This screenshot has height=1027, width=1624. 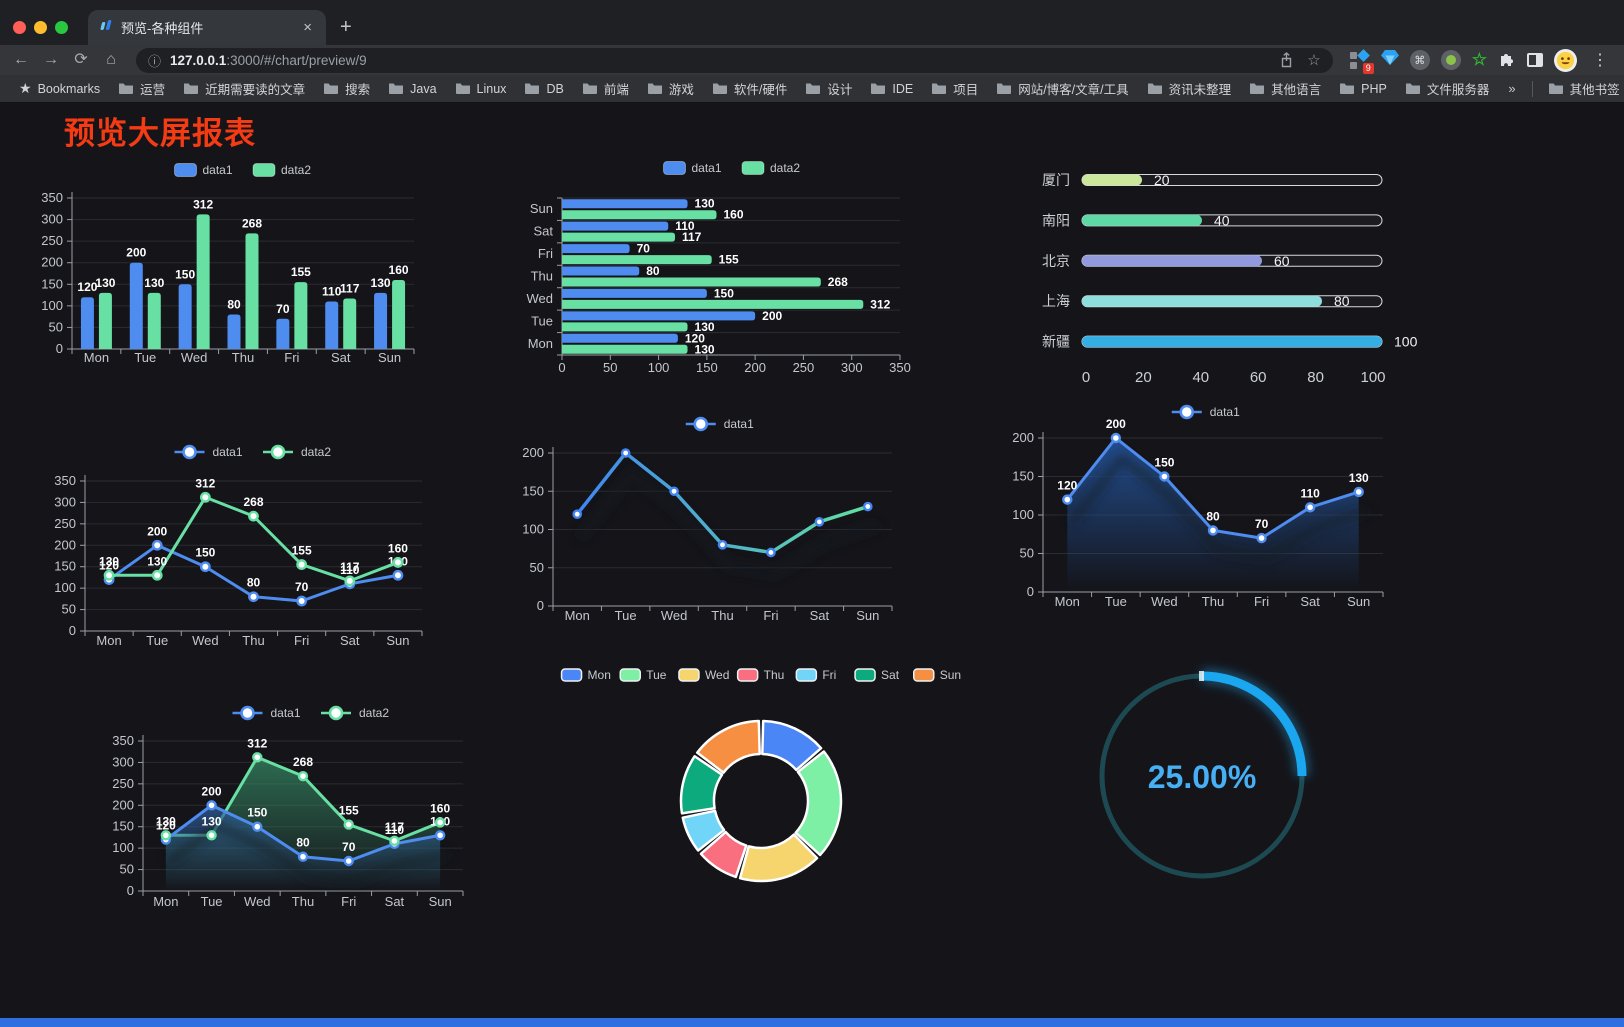 I want to click on green-star-extension-icon: ☆, so click(x=1479, y=59).